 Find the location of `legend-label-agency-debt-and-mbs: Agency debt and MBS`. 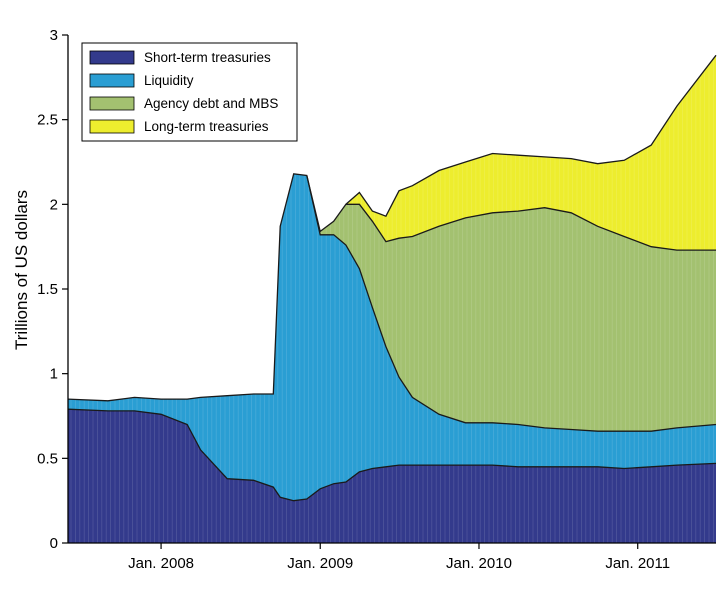

legend-label-agency-debt-and-mbs: Agency debt and MBS is located at coordinates (211, 103).